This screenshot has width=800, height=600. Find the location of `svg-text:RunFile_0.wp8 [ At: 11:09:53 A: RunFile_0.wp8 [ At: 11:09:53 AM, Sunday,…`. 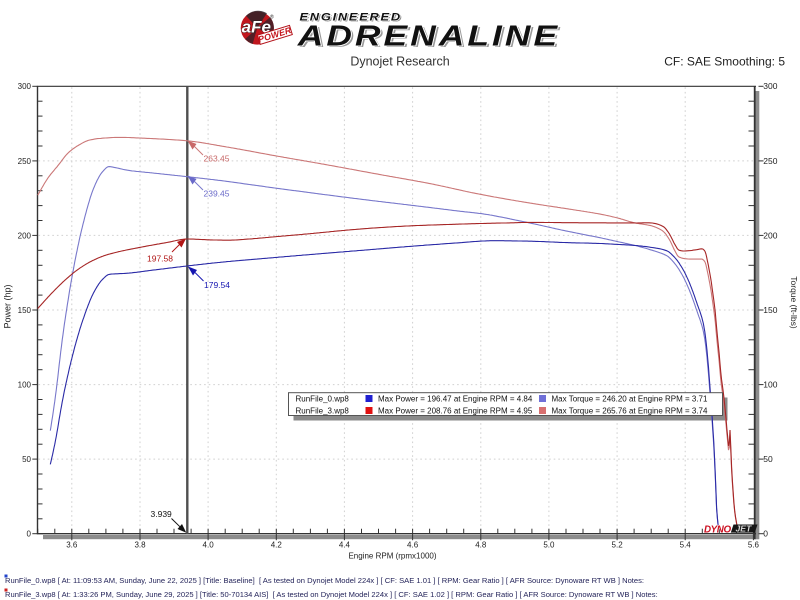

svg-text:RunFile_0.wp8 [ At: 11:09:53 A: RunFile_0.wp8 [ At: 11:09:53 AM, Sunday,… is located at coordinates (324, 580).